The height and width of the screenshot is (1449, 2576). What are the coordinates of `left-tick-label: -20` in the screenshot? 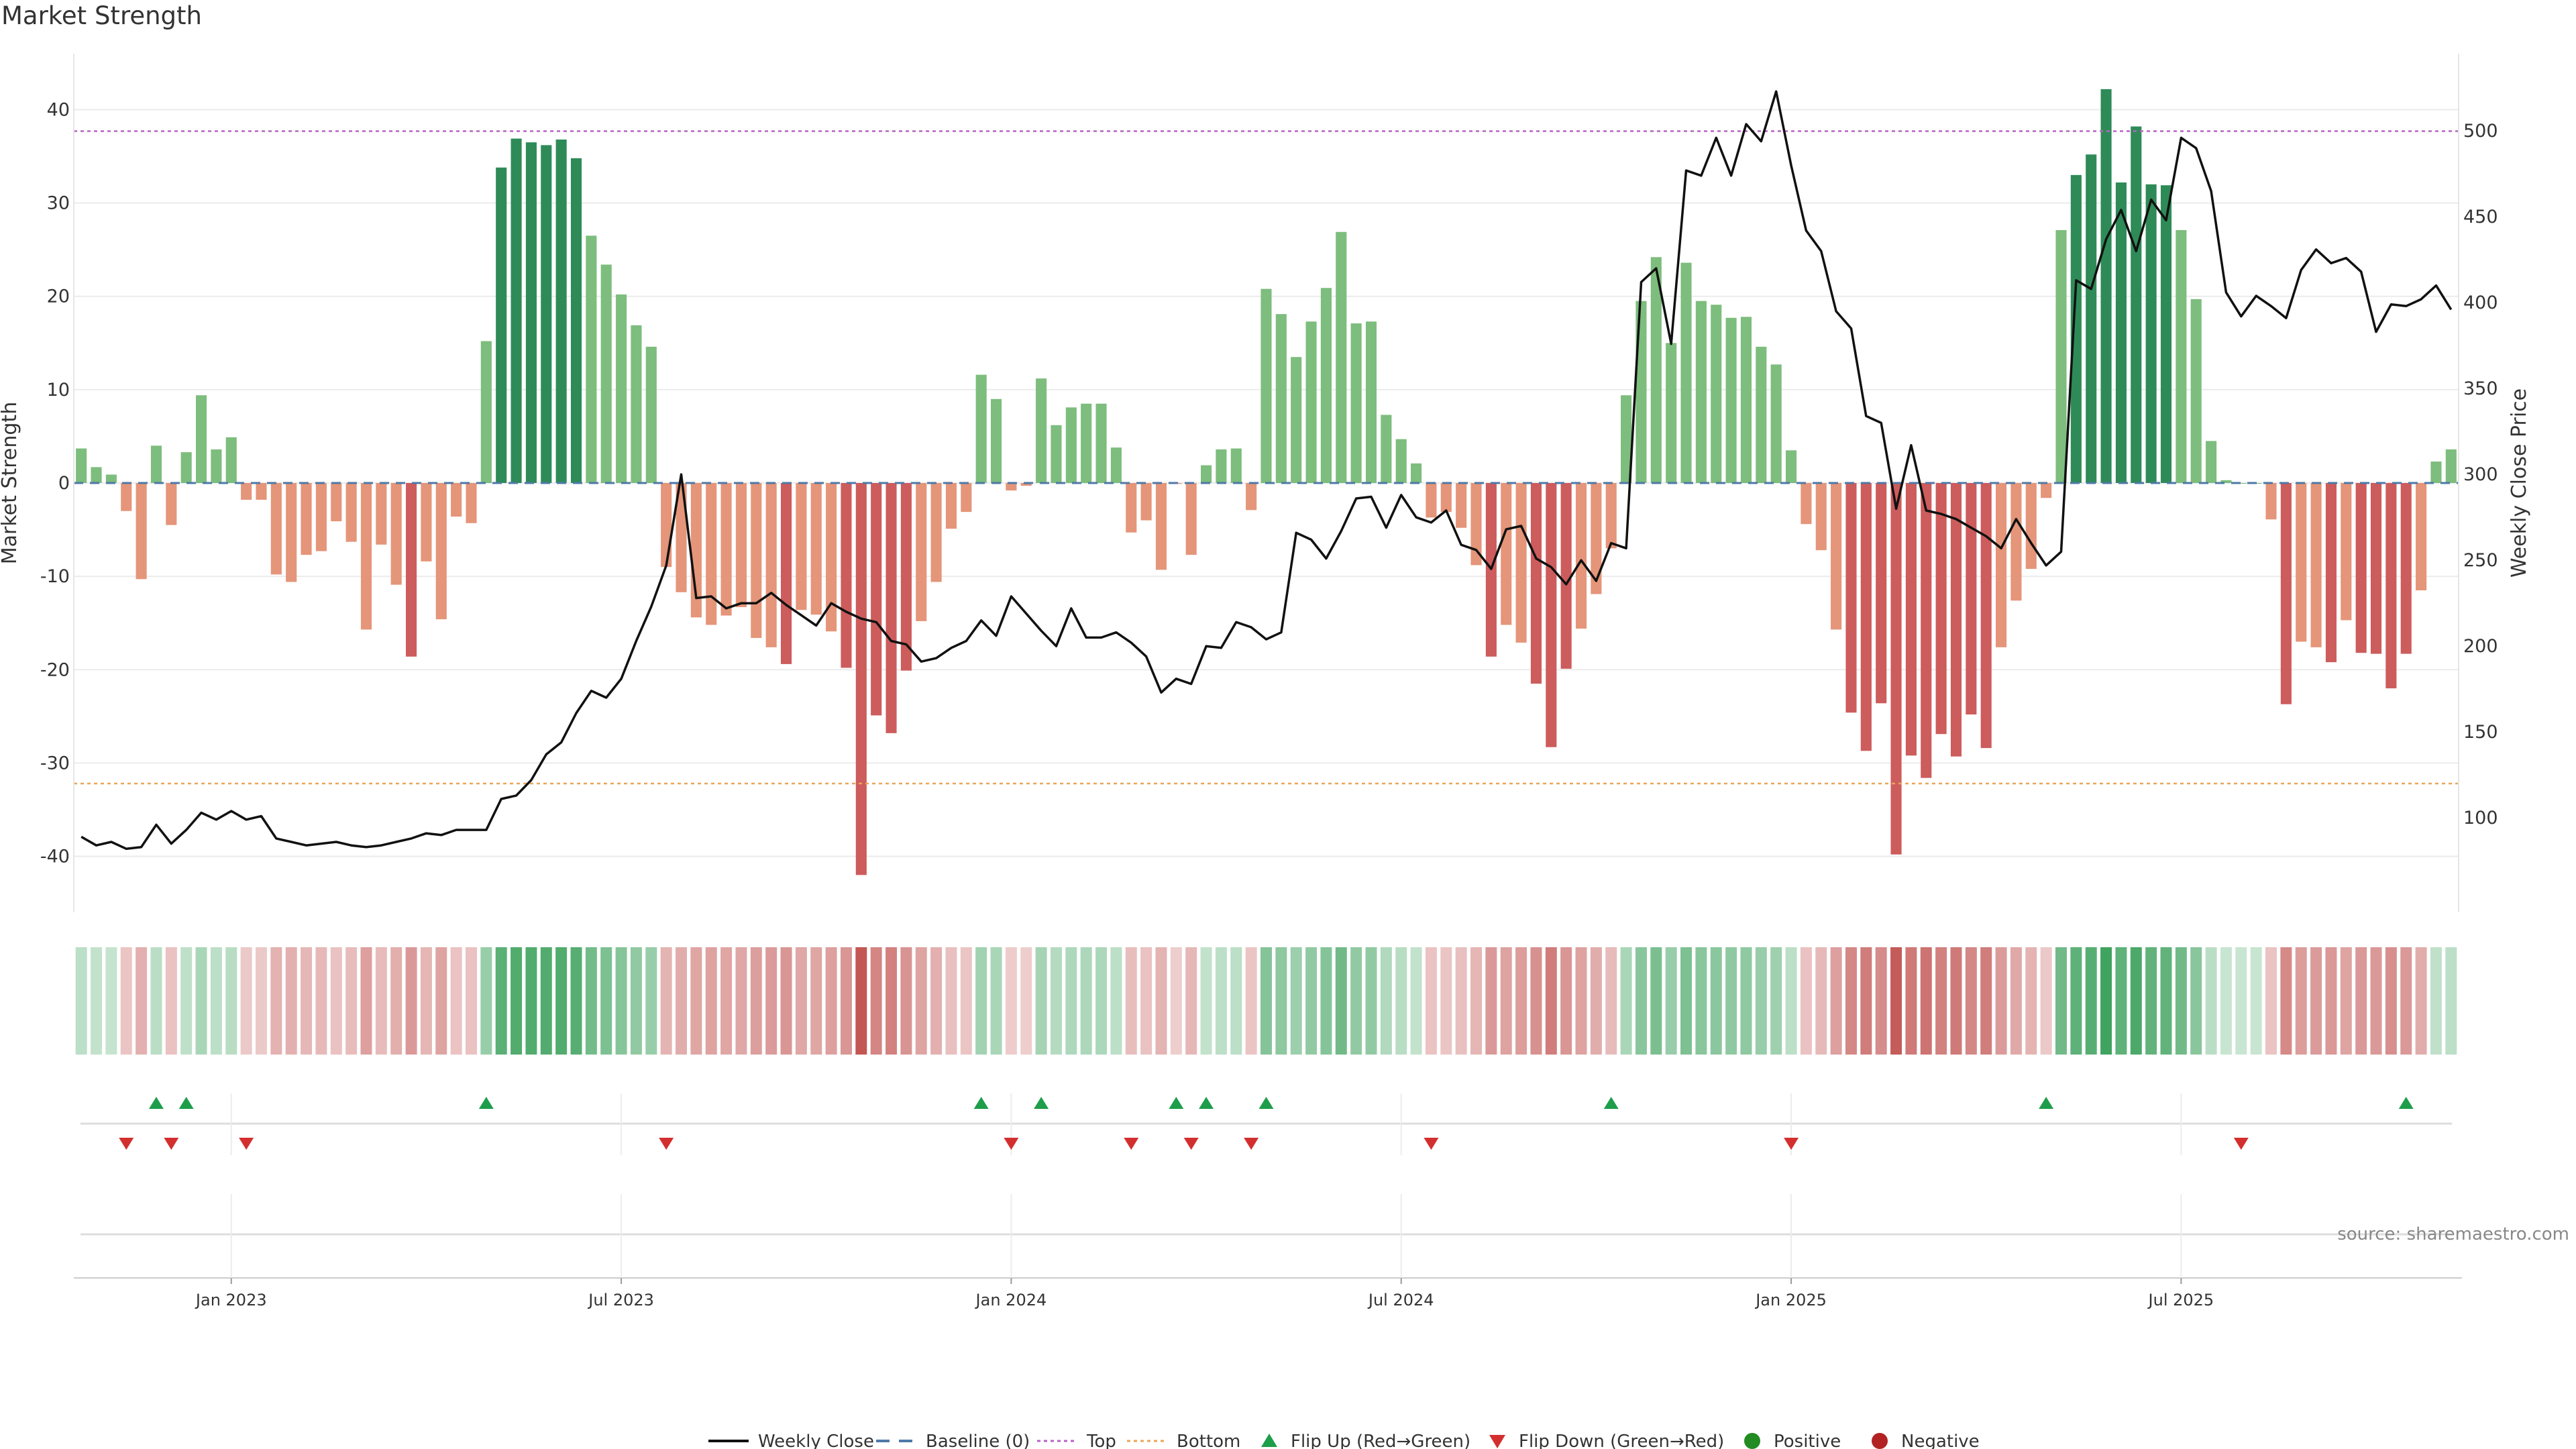 It's located at (55, 669).